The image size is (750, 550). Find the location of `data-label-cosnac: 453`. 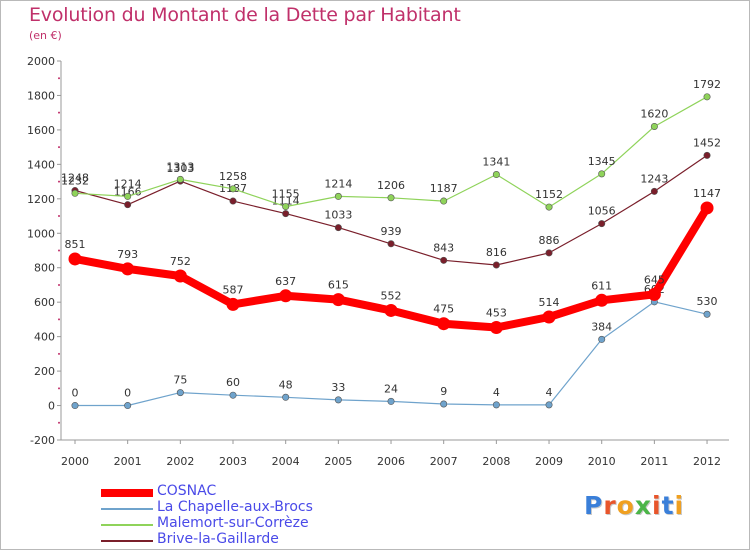

data-label-cosnac: 453 is located at coordinates (496, 313).